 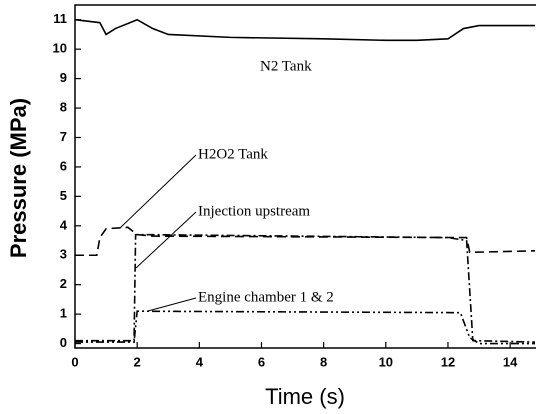 I want to click on y-tick-label: 6, so click(x=63, y=165).